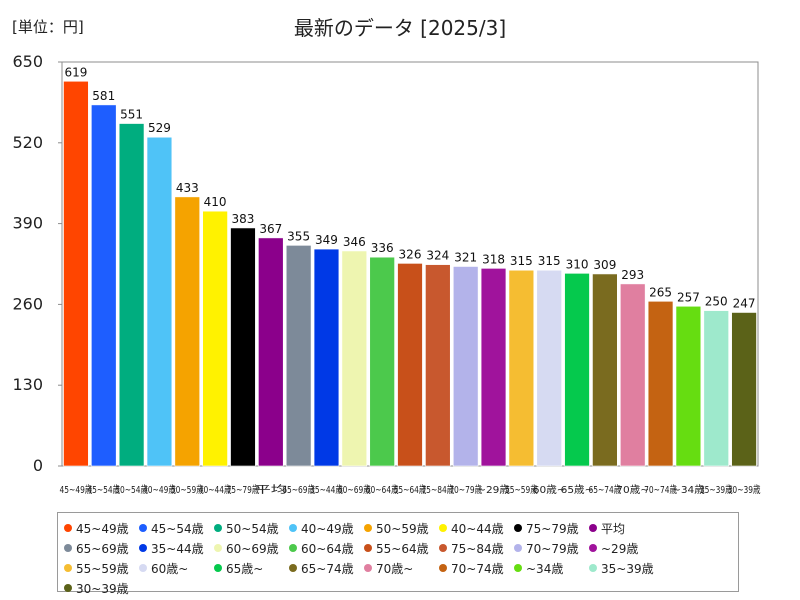 Image resolution: width=800 pixels, height=600 pixels. I want to click on legend-label: 45~49歳, so click(102, 528).